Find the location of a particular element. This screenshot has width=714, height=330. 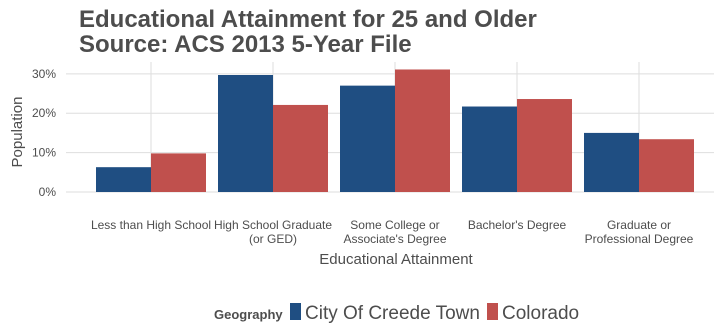

x-tick-label: Bachelor's Degree is located at coordinates (517, 225).